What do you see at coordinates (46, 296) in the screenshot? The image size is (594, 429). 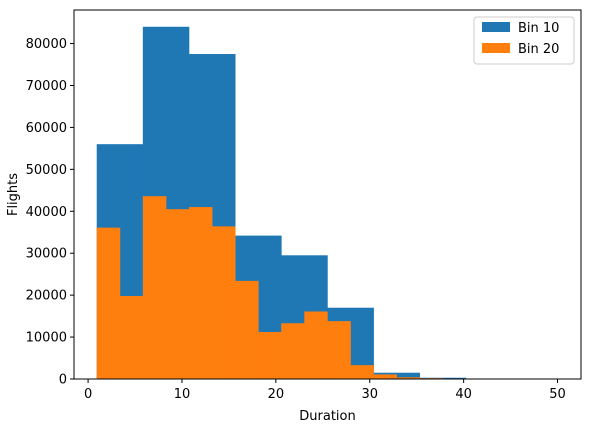 I see `y-tick-label: 20000` at bounding box center [46, 296].